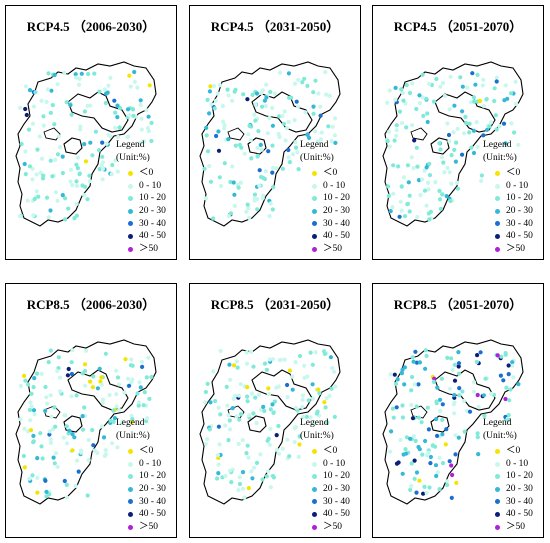 Image resolution: width=550 pixels, height=543 pixels. I want to click on legend-label: 20 - 30, so click(519, 210).